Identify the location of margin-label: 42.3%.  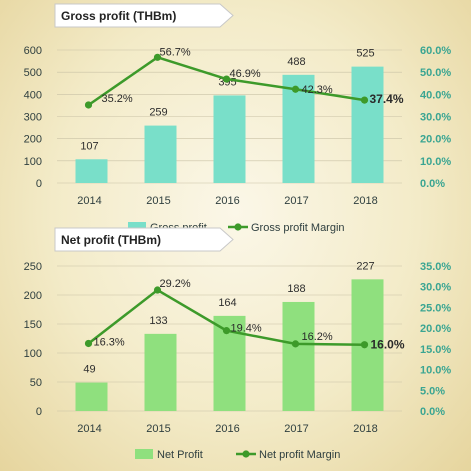
(317, 90).